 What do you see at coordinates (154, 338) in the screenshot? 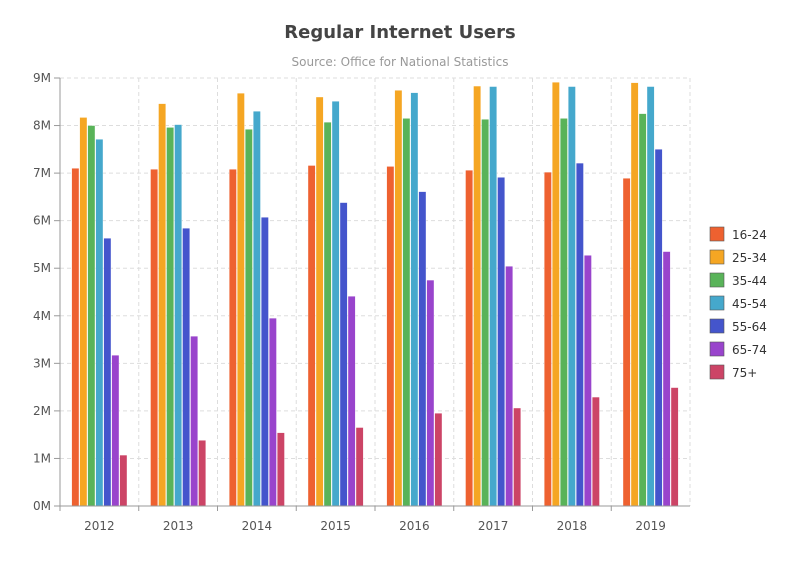
I see `bar-16-24-2013` at bounding box center [154, 338].